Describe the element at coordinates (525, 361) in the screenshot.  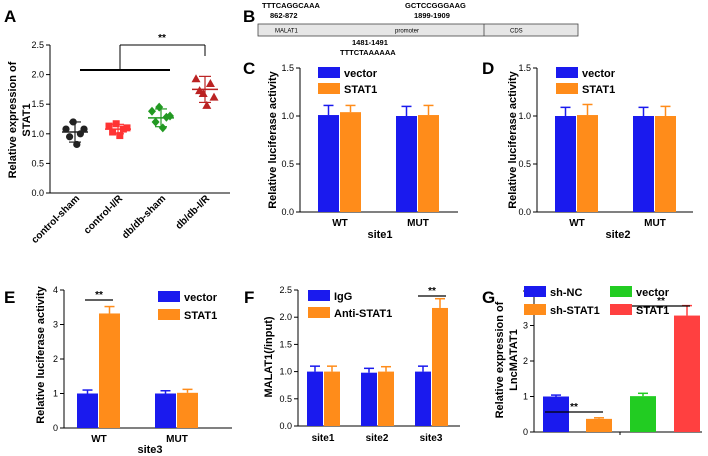
I see `panel-g-ytick-label: 2` at that location.